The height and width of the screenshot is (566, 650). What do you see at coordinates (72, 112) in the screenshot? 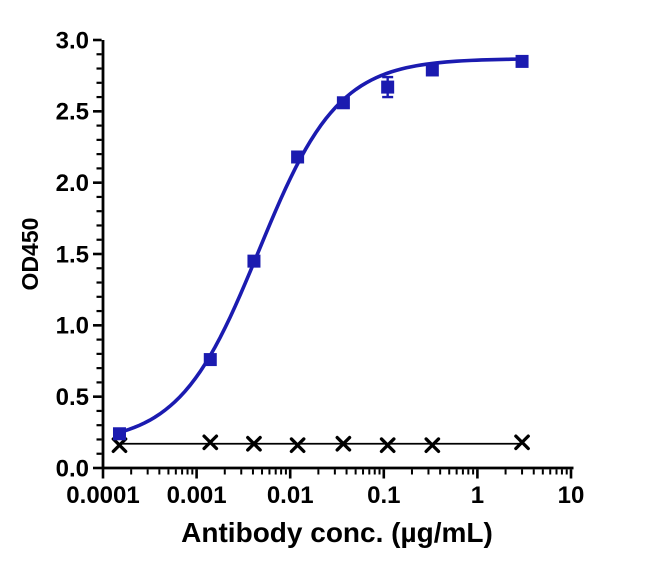
I see `y-tick-label: 2.5` at bounding box center [72, 112].